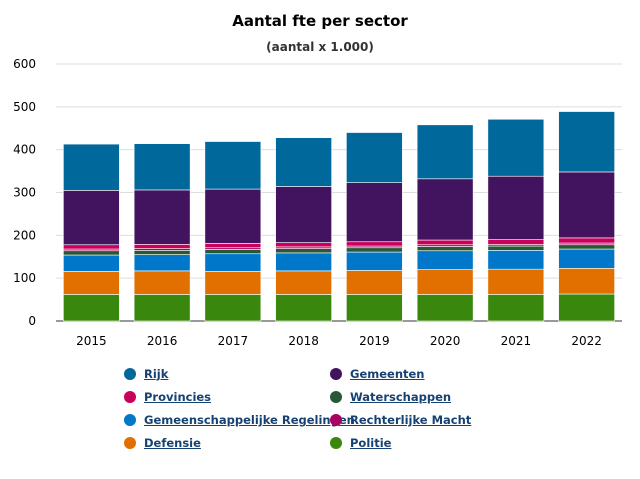 The image size is (640, 479). What do you see at coordinates (172, 443) in the screenshot?
I see `legend-label: Defensie` at bounding box center [172, 443].